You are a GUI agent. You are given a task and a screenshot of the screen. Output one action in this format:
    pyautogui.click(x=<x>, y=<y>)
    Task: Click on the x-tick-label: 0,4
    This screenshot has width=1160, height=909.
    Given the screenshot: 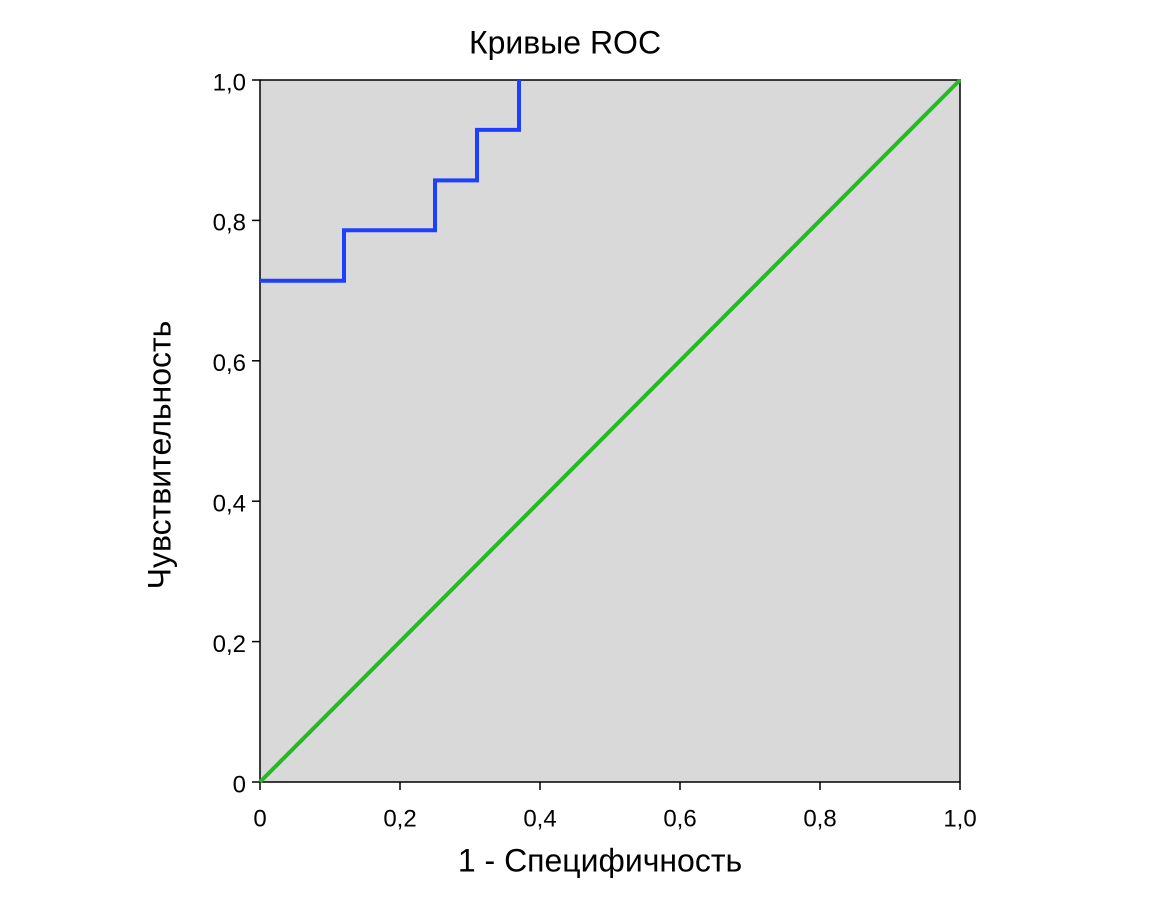 What is the action you would take?
    pyautogui.click(x=539, y=818)
    